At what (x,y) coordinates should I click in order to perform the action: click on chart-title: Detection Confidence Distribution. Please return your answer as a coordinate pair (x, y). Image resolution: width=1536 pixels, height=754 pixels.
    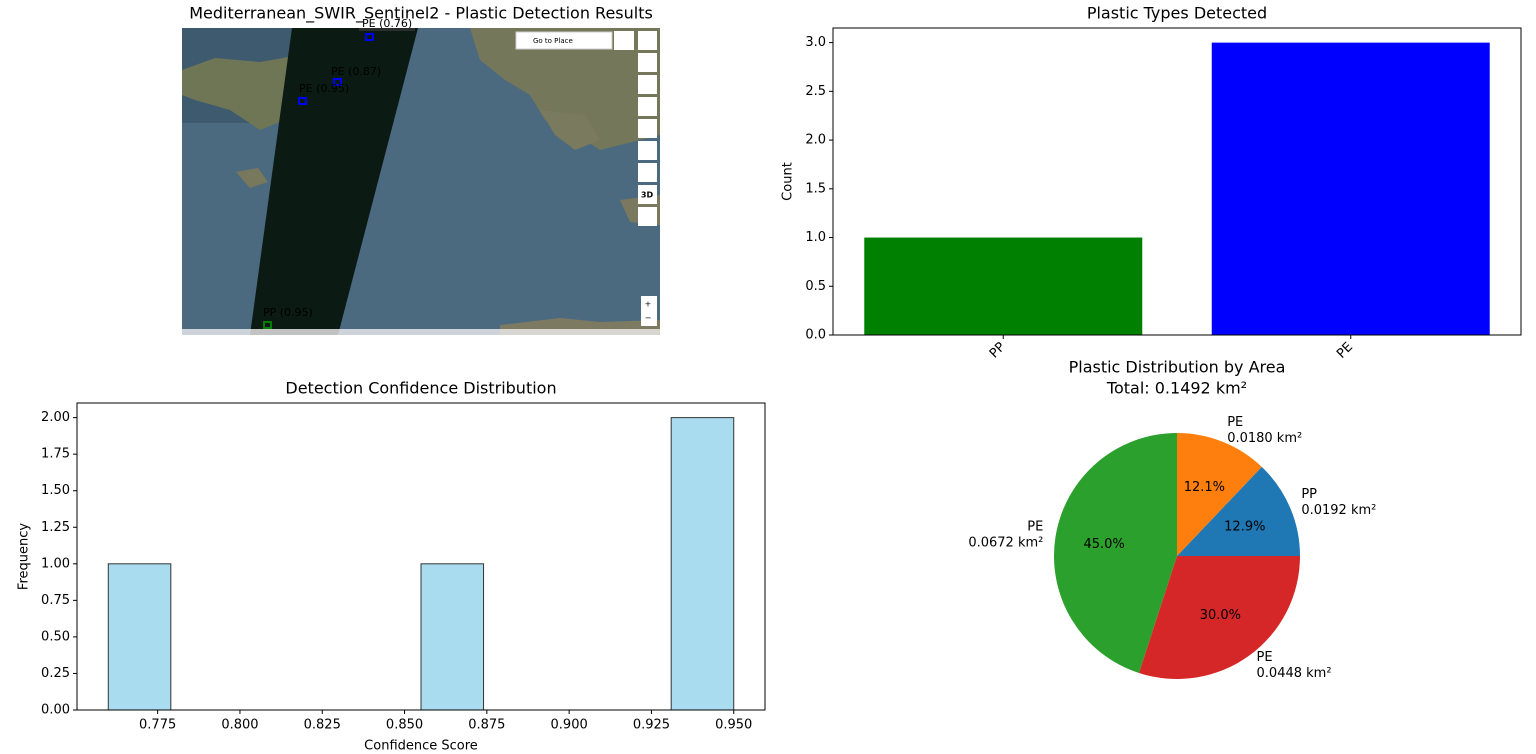
    Looking at the image, I should click on (420, 388).